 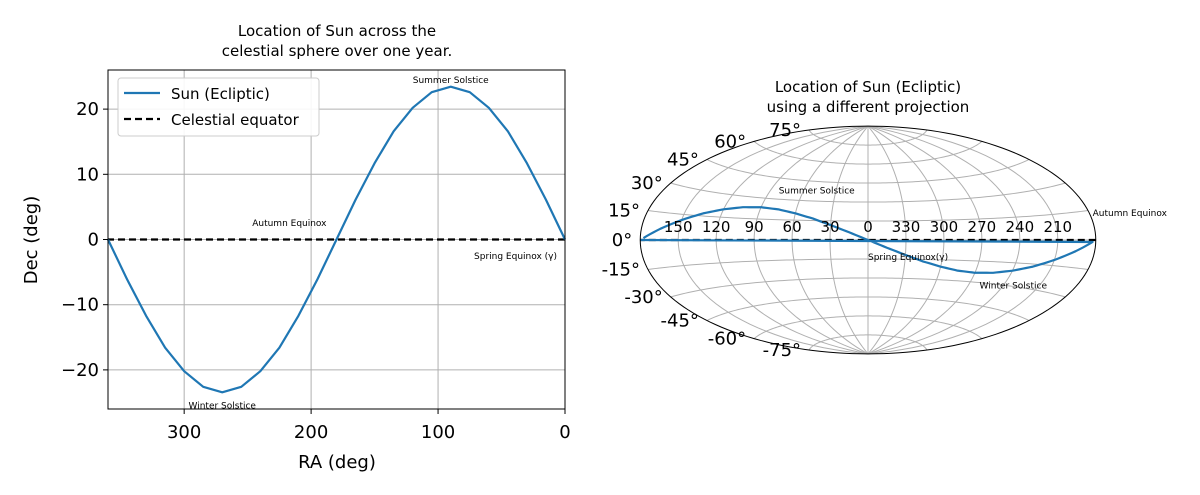 I want to click on latitude-tick-label: 30°, so click(x=647, y=183).